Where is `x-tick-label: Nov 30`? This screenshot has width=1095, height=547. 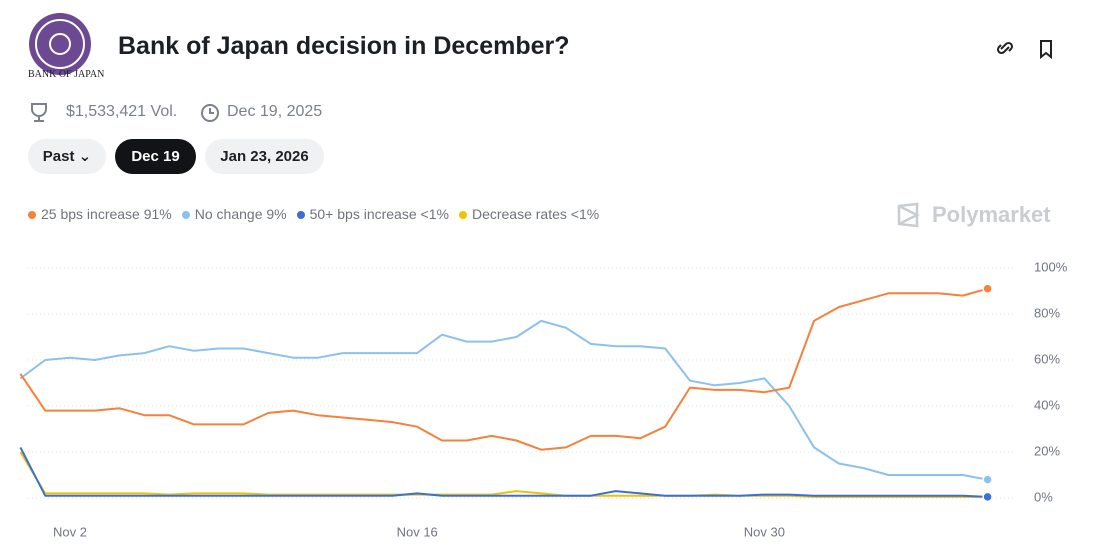
x-tick-label: Nov 30 is located at coordinates (764, 531).